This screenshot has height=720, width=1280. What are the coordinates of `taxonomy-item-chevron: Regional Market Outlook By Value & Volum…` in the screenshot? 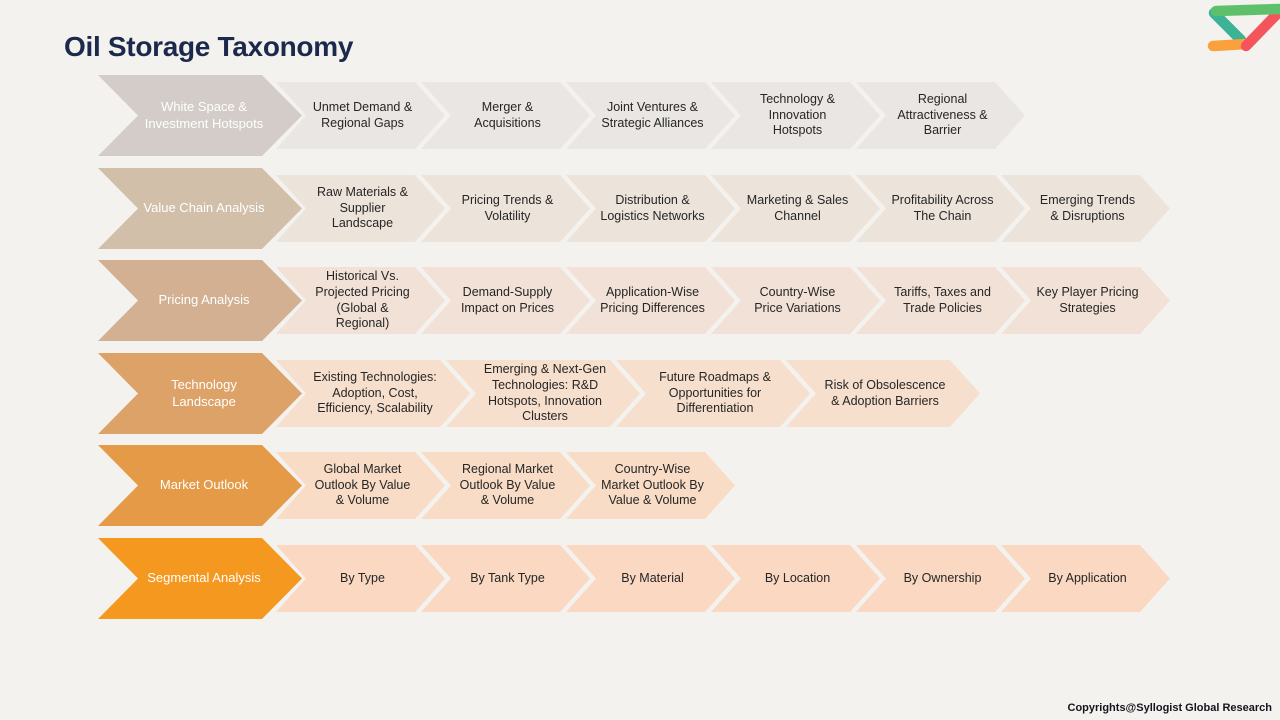 It's located at (505, 485).